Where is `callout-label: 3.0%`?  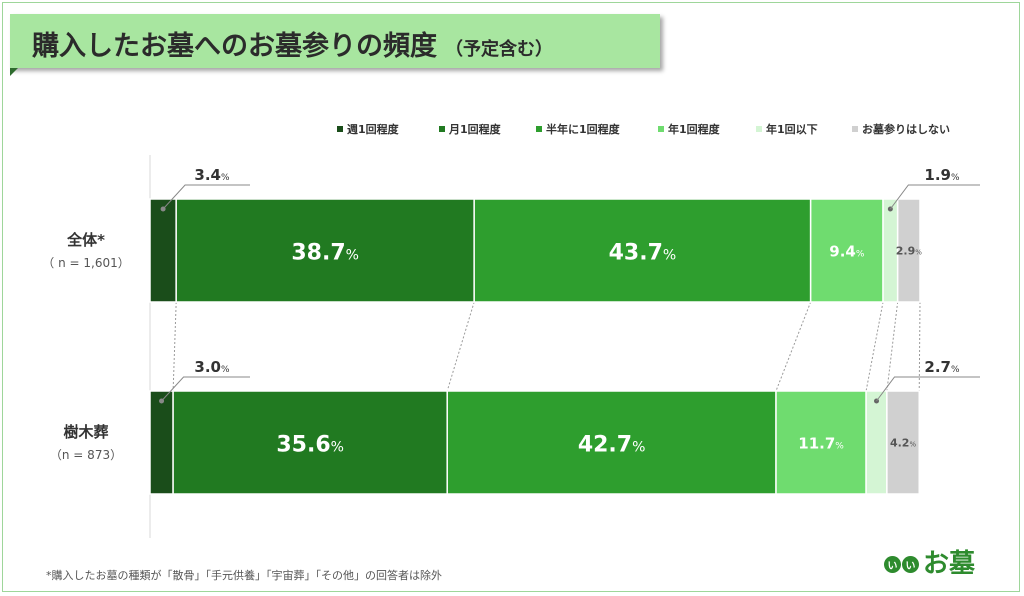 callout-label: 3.0% is located at coordinates (212, 367).